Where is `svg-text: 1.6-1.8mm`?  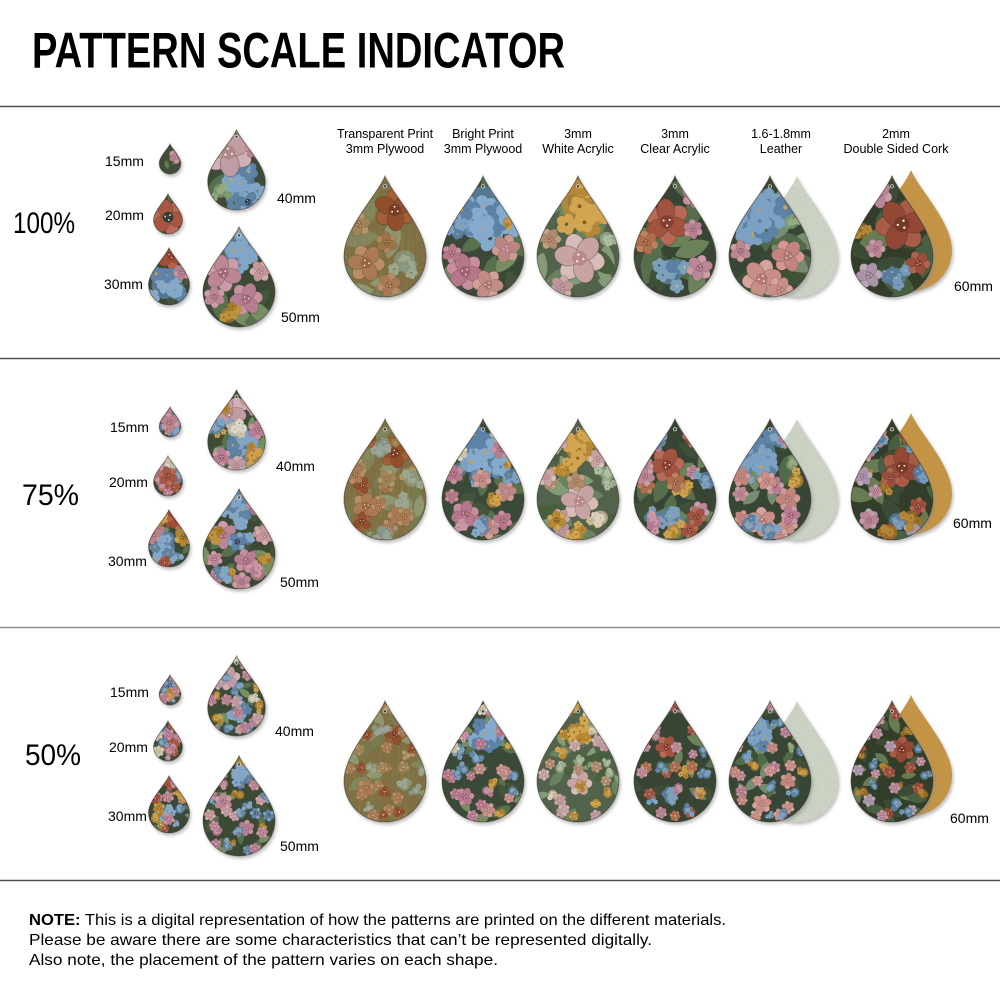
svg-text: 1.6-1.8mm is located at coordinates (781, 134).